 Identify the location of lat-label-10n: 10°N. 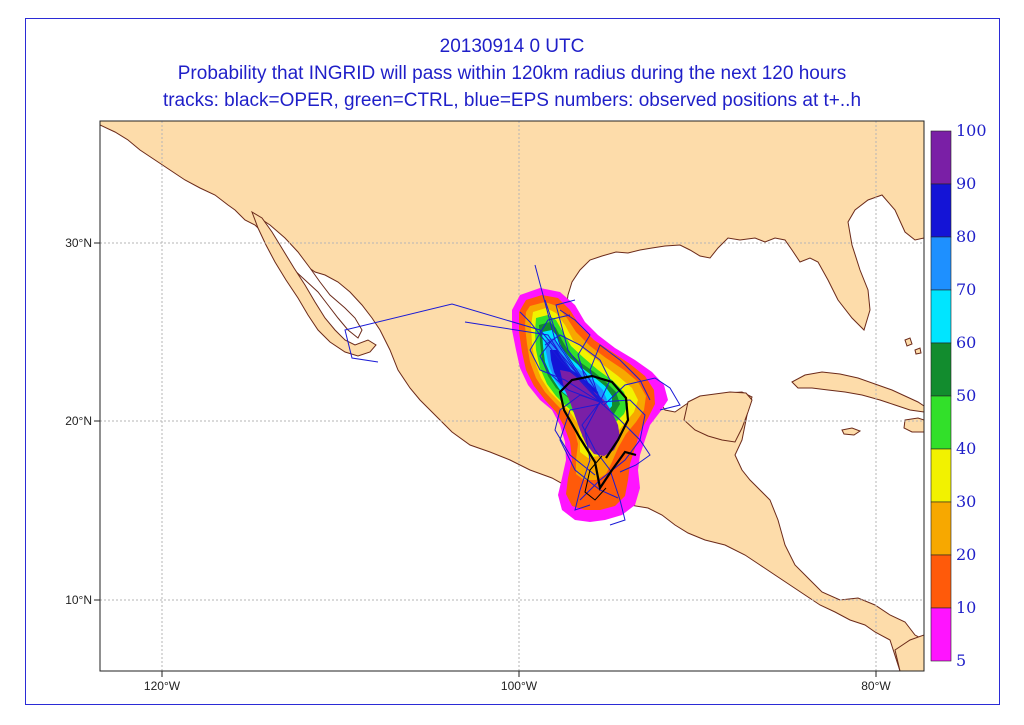
(78, 600).